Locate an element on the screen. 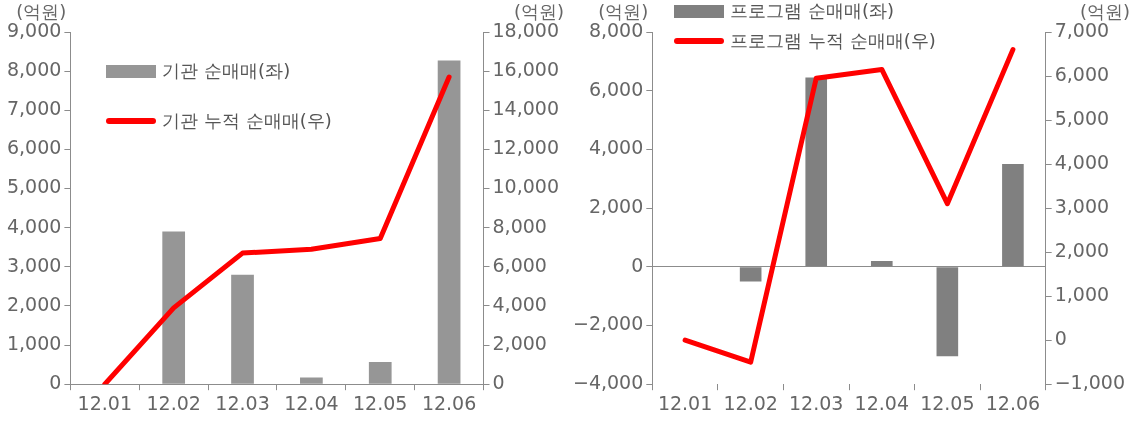 The height and width of the screenshot is (423, 1132). legend-label: 기관 누적 순매매(우) is located at coordinates (247, 121).